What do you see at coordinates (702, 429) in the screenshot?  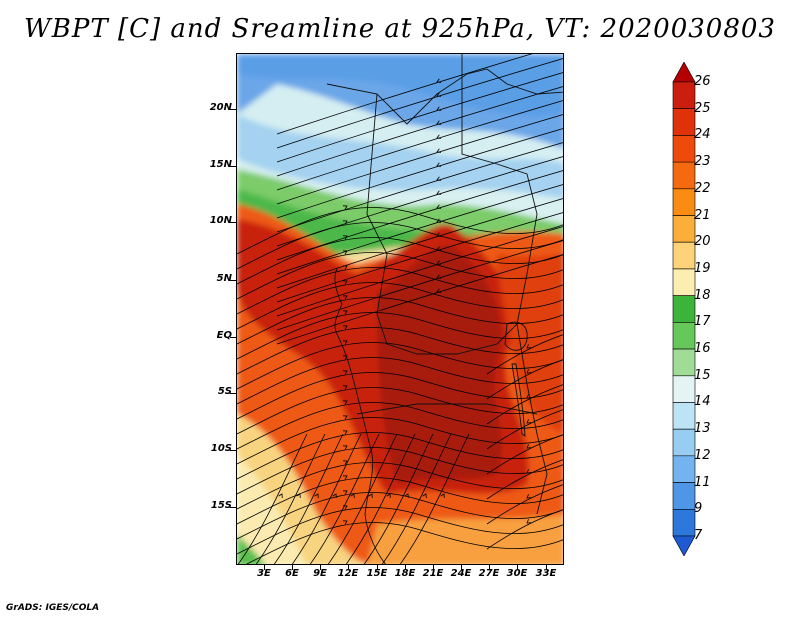 I see `colorbar-label-13: 13` at bounding box center [702, 429].